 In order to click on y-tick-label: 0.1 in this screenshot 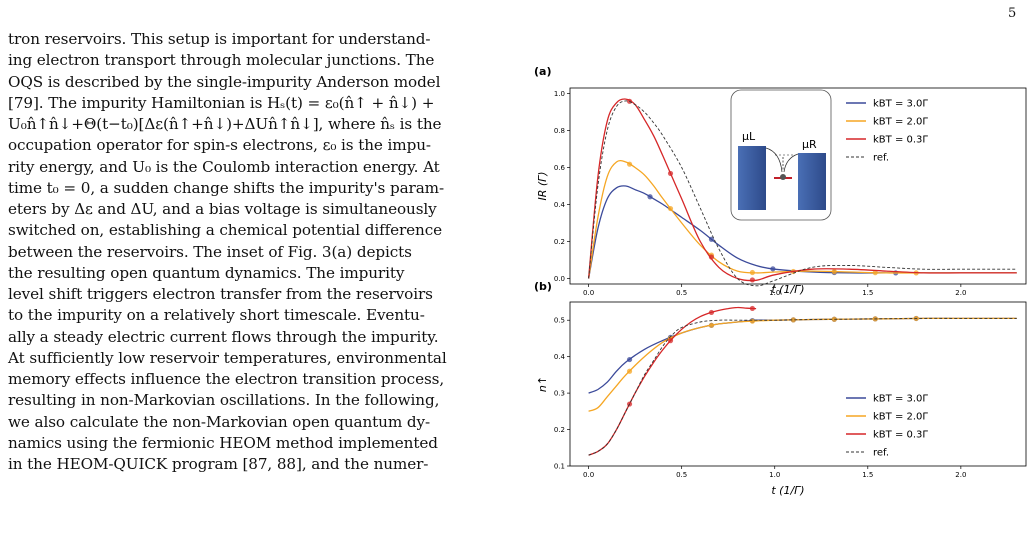, I will do `click(559, 467)`.